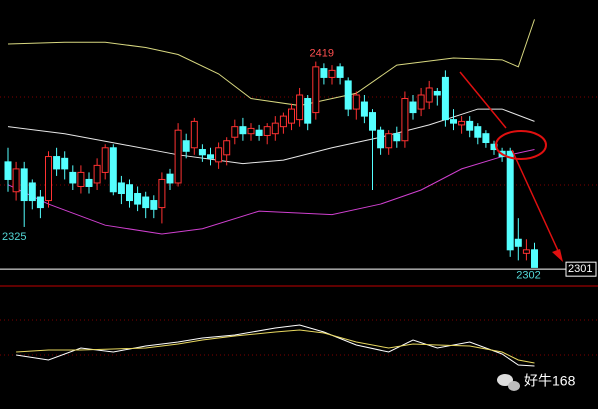  Describe the element at coordinates (508, 382) in the screenshot. I see `watermark-icon` at that location.